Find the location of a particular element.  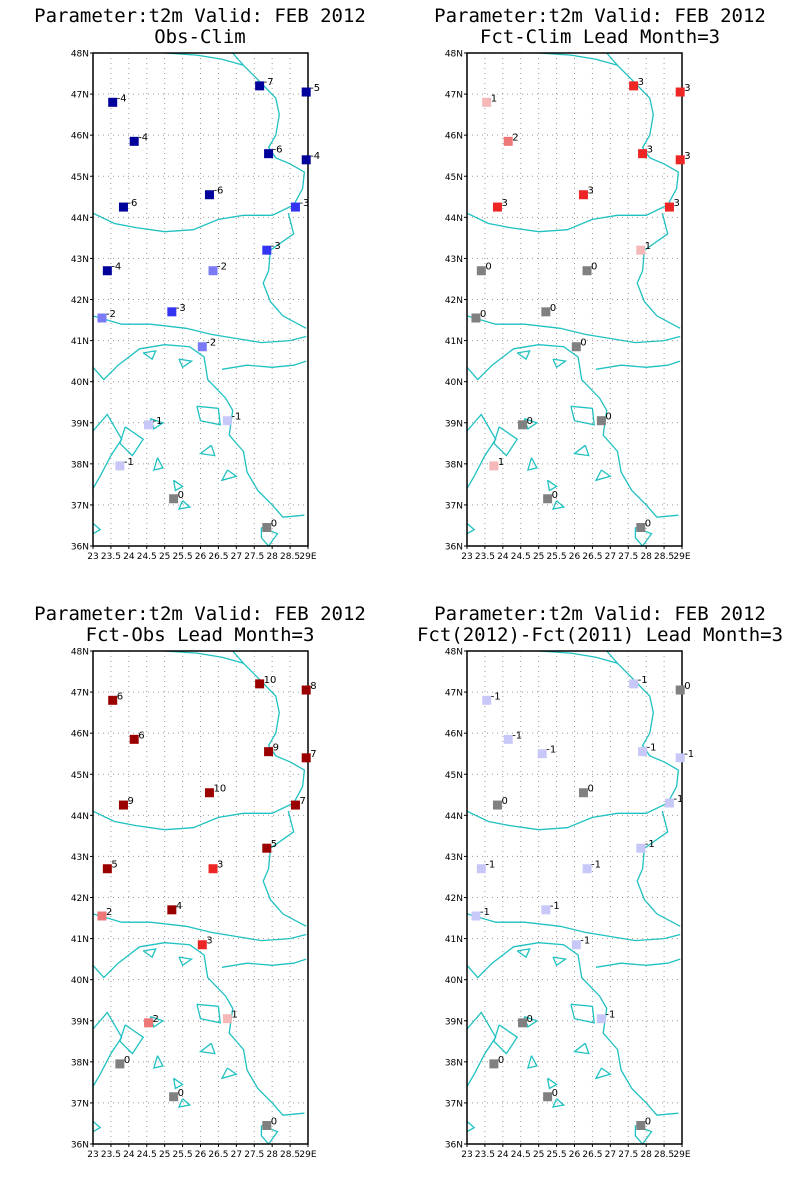

panel-title: Parameter:t2m Valid: FEB 2012 is located at coordinates (200, 16).